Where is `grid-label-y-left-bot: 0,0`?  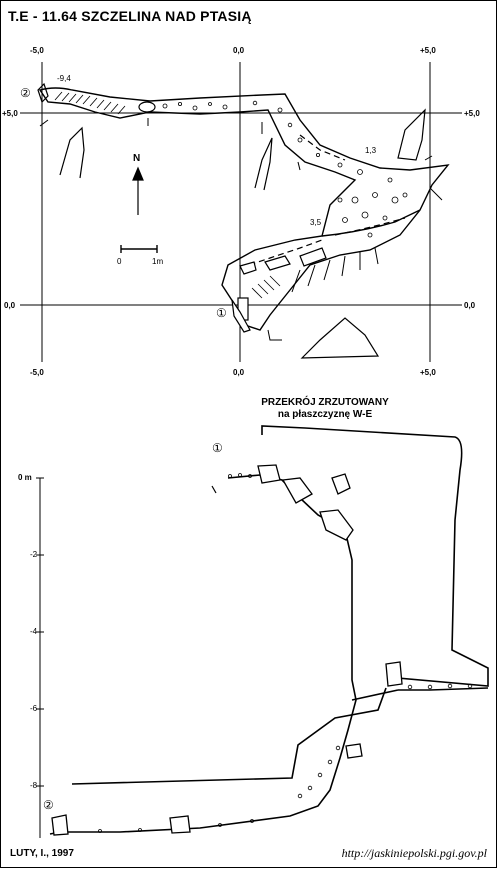
grid-label-y-left-bot: 0,0 is located at coordinates (10, 305).